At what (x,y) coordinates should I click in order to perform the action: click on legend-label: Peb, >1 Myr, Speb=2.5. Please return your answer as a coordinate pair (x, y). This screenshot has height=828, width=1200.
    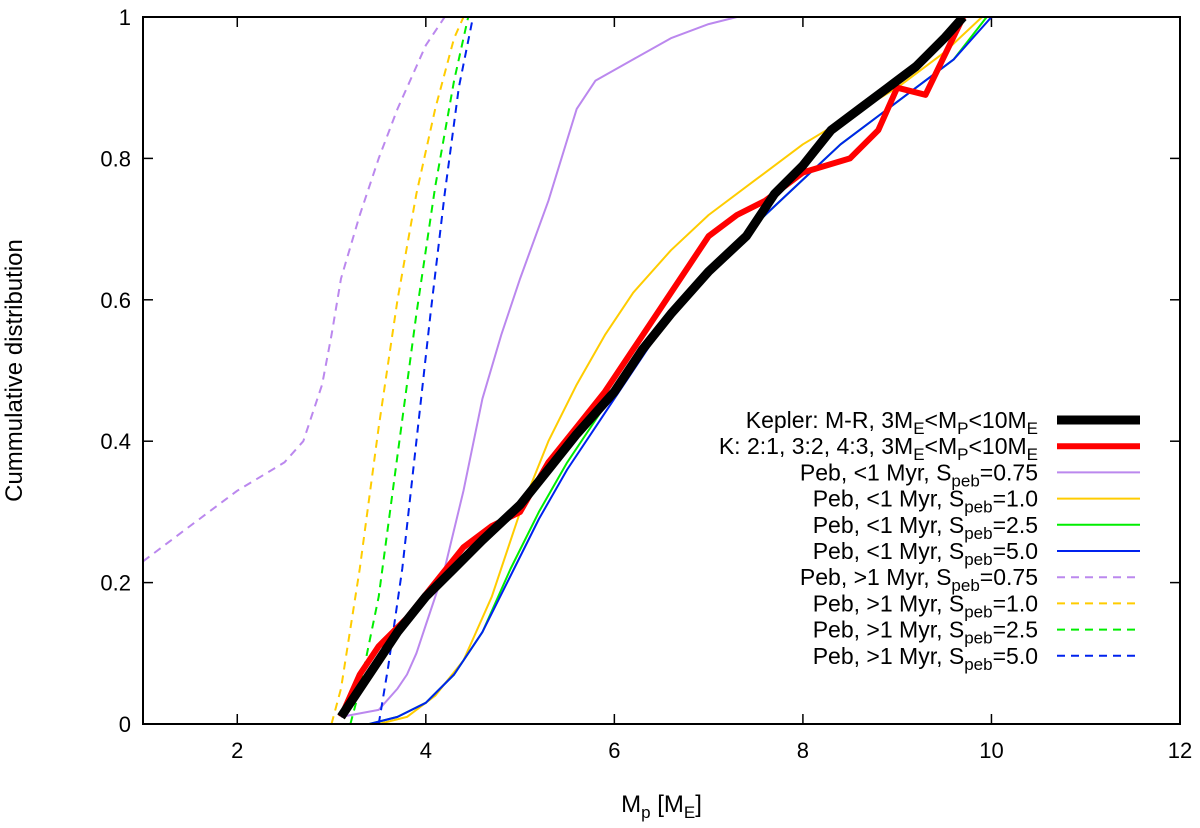
    Looking at the image, I should click on (925, 632).